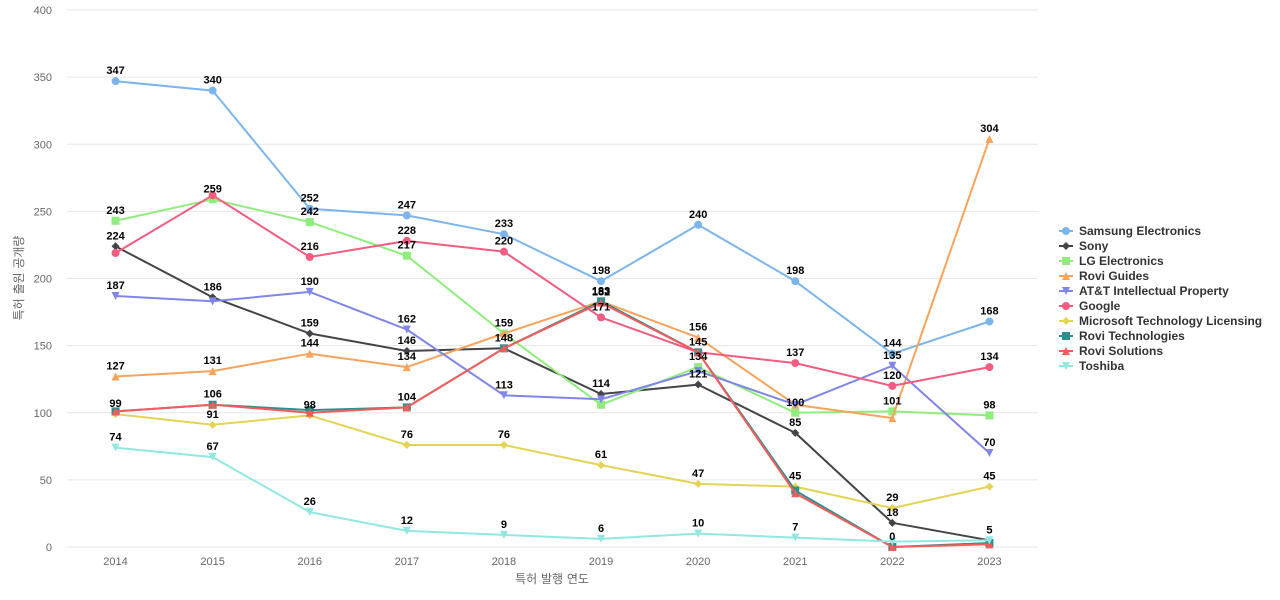 This screenshot has height=600, width=1280. I want to click on series-line-toshiba, so click(552, 494).